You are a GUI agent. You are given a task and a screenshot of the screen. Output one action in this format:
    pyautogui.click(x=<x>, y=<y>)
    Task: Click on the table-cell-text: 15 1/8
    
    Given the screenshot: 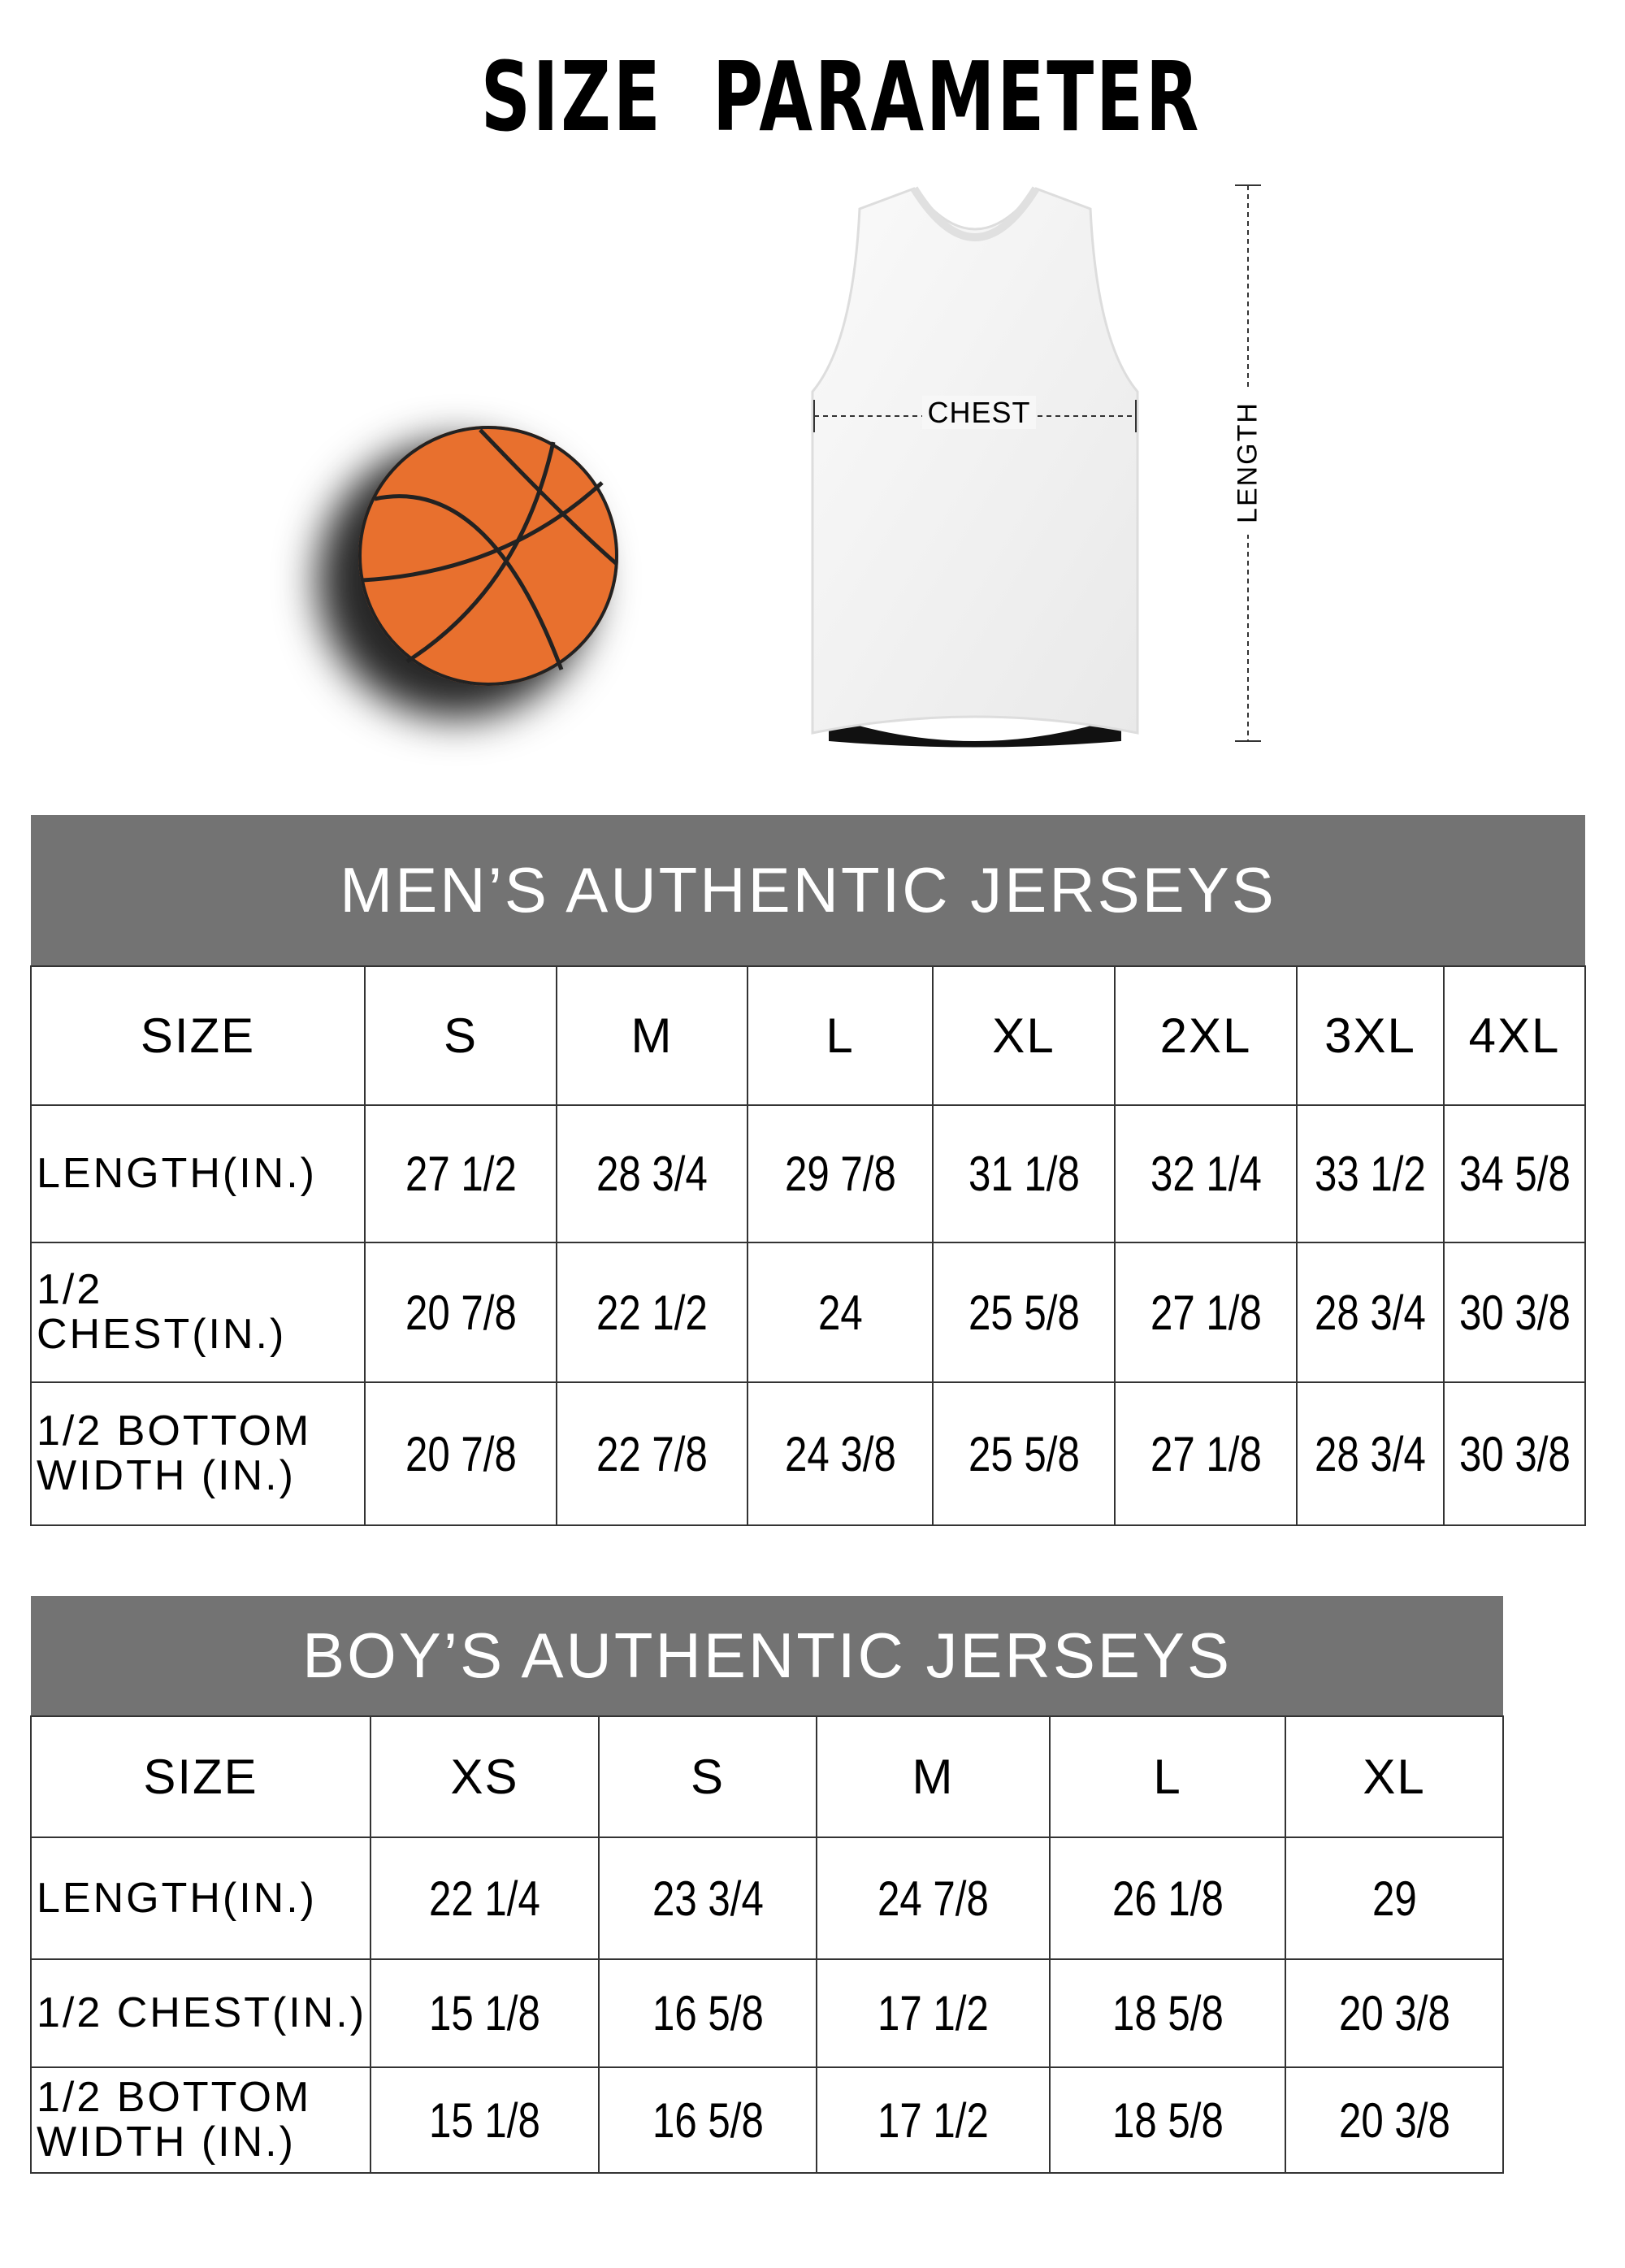 What is the action you would take?
    pyautogui.click(x=485, y=2013)
    